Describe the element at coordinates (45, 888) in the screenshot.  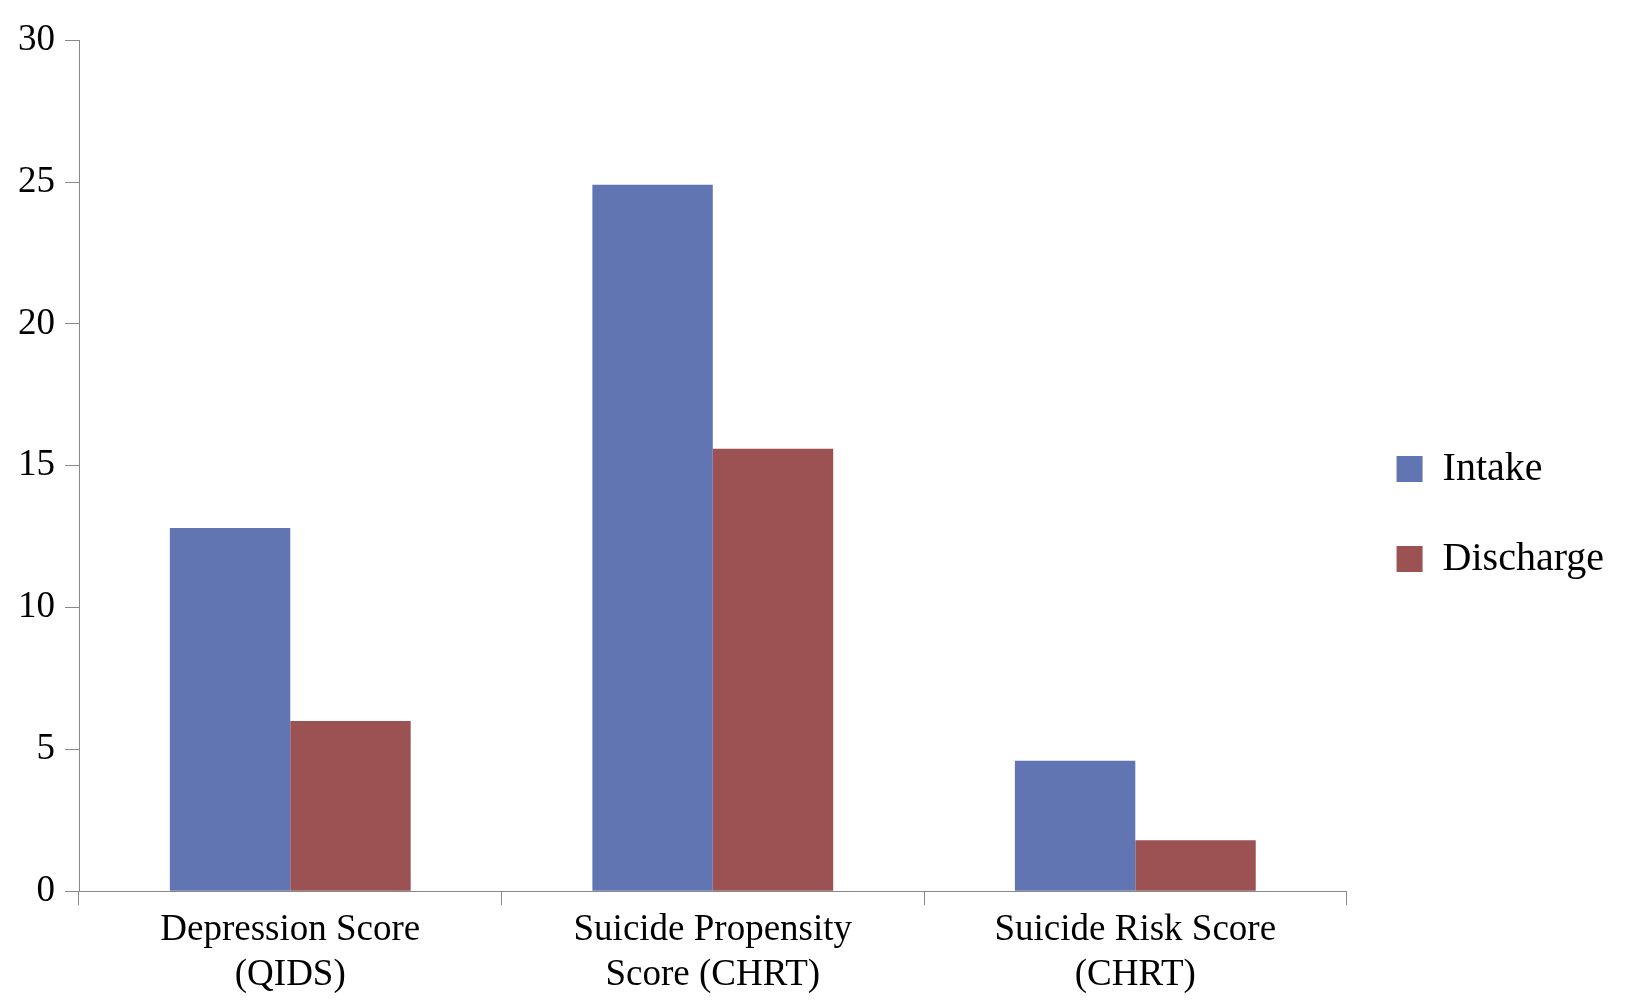
I see `y-tick-label: 0` at that location.